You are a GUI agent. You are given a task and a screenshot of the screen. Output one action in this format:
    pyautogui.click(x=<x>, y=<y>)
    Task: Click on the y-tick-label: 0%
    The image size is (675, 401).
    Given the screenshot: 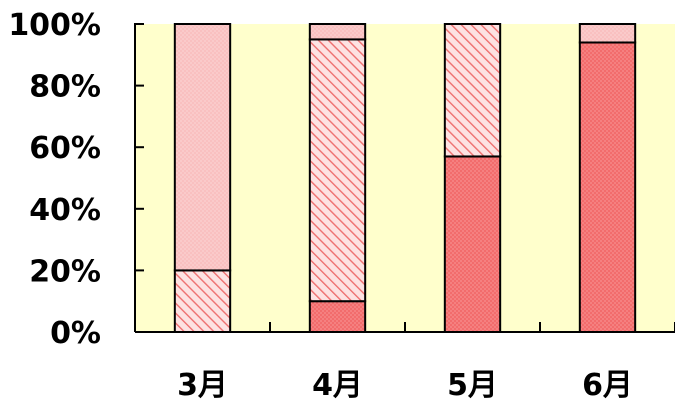 What is the action you would take?
    pyautogui.click(x=75, y=333)
    